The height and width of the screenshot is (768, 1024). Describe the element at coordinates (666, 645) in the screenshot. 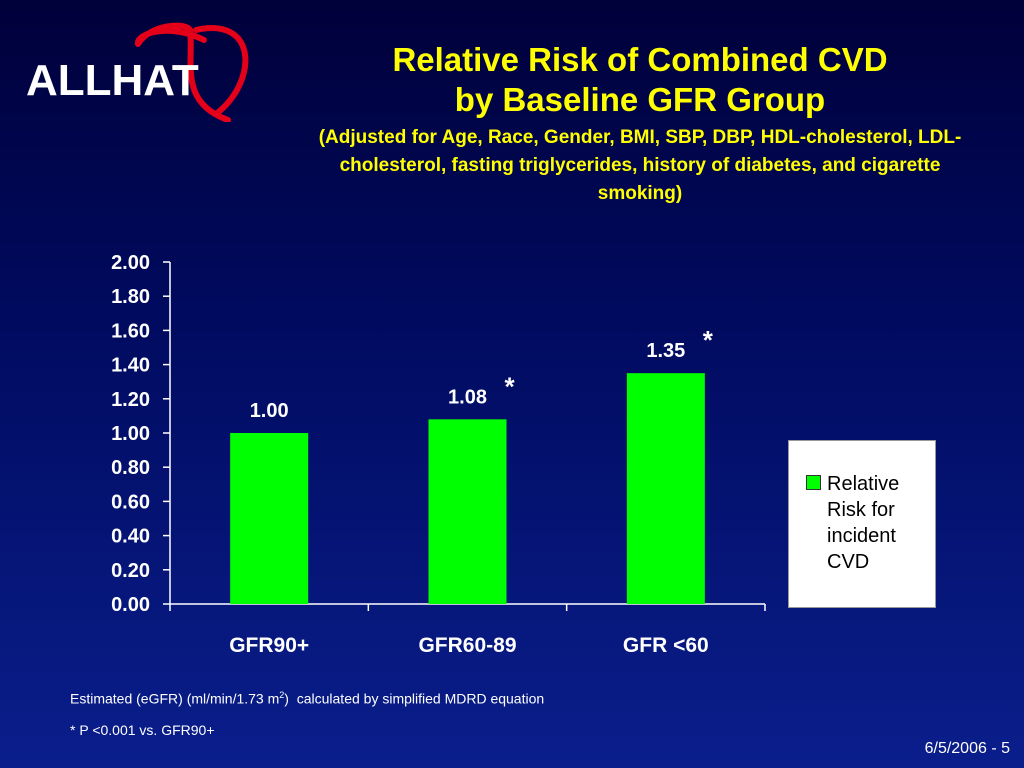

I see `x-tick-label: GFR <60` at that location.